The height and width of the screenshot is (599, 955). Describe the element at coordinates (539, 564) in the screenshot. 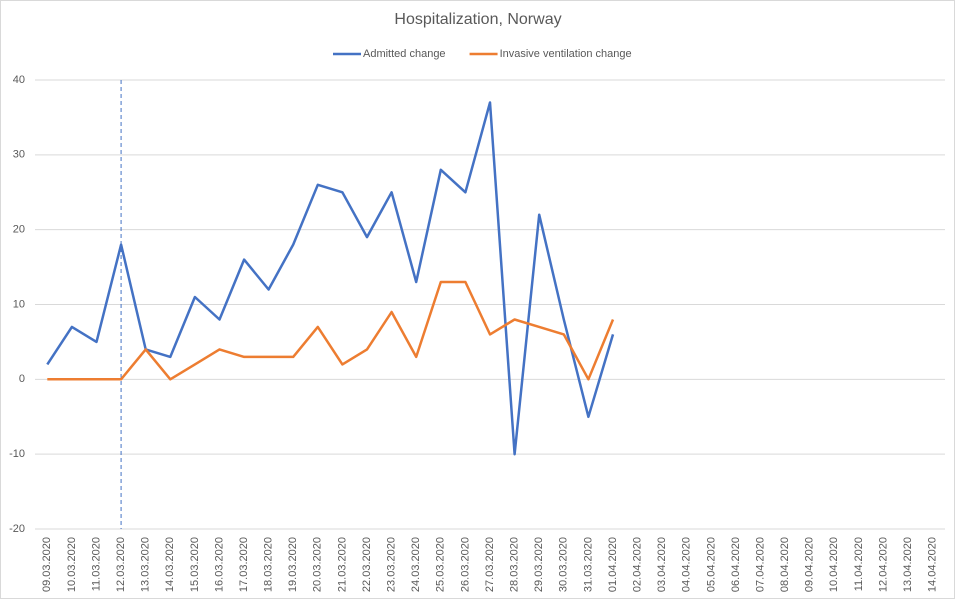

I see `x-tick-label: 29.03.2020` at that location.